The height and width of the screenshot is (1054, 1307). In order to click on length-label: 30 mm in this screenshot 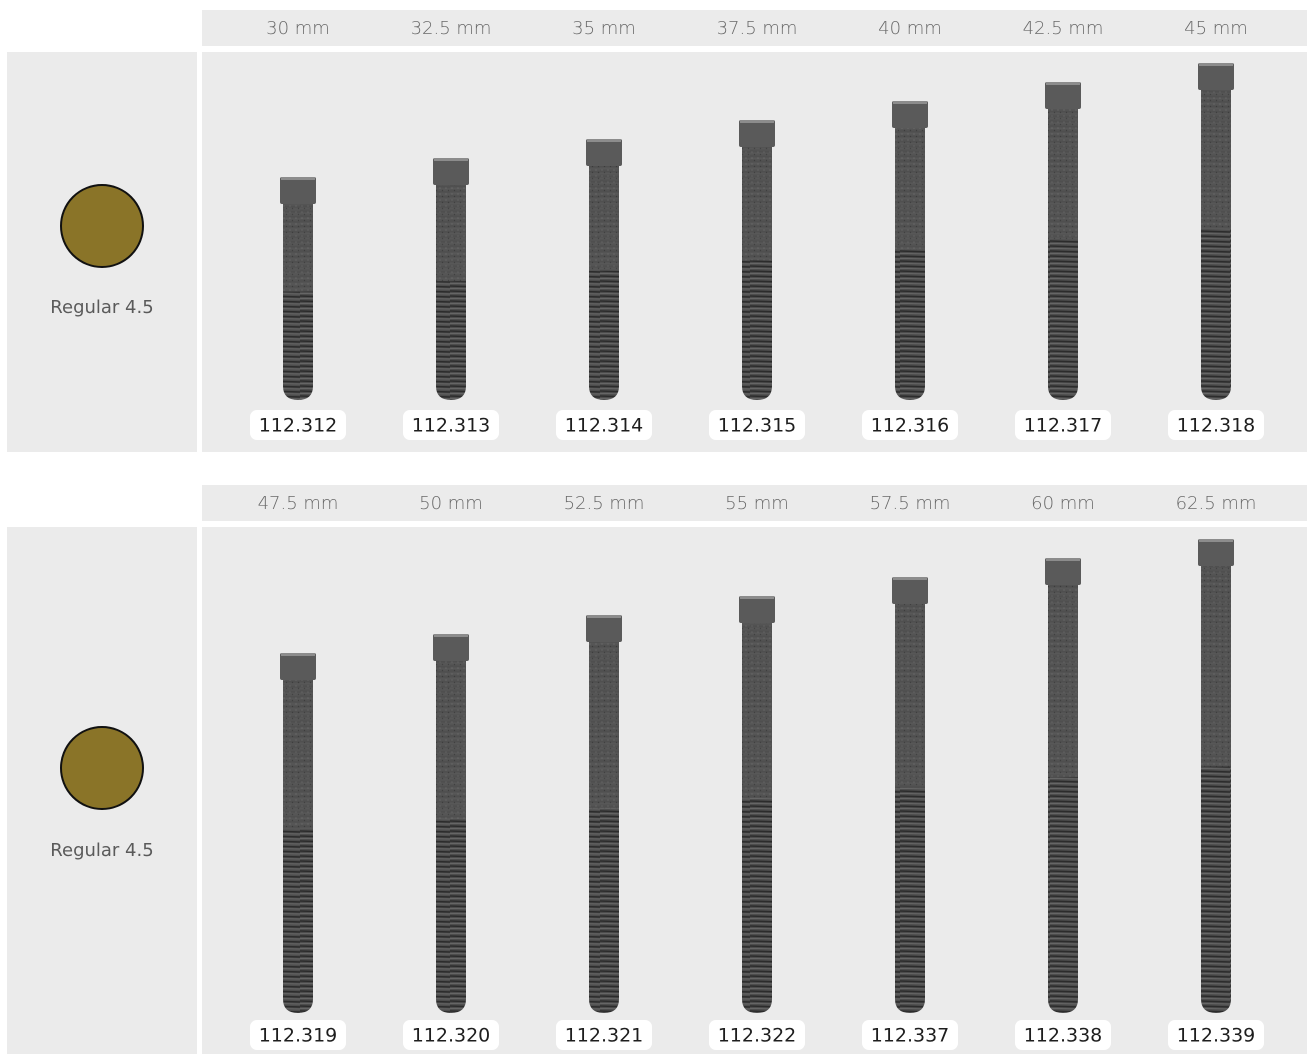, I will do `click(298, 28)`.